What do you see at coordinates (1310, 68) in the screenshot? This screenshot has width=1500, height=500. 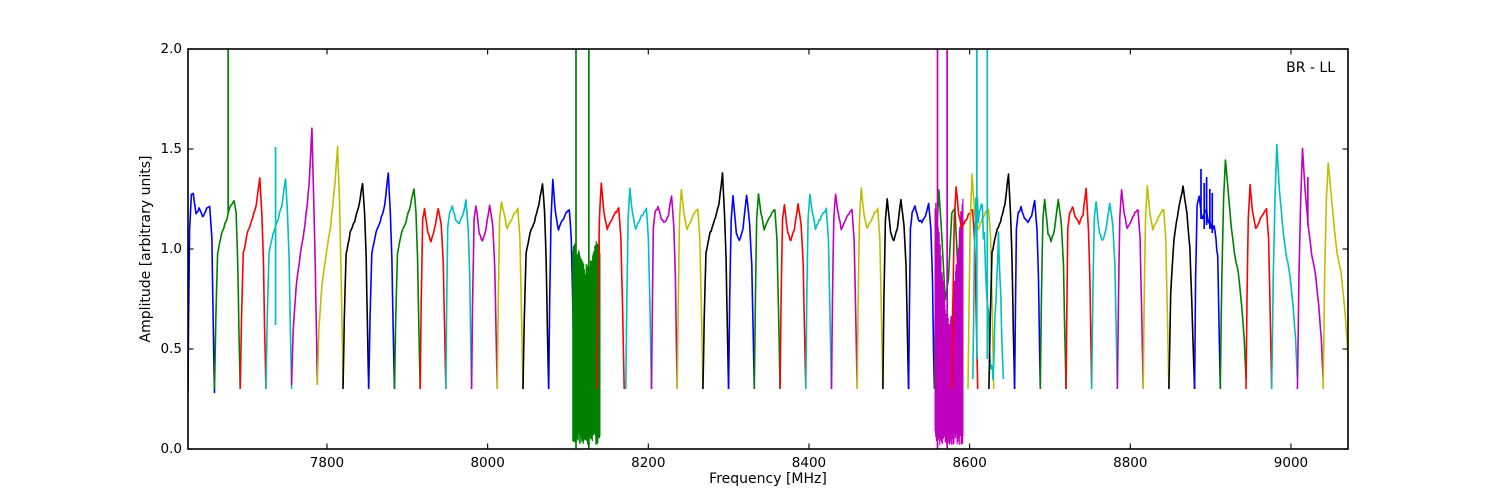 I see `corner-annotation: BR - LL` at bounding box center [1310, 68].